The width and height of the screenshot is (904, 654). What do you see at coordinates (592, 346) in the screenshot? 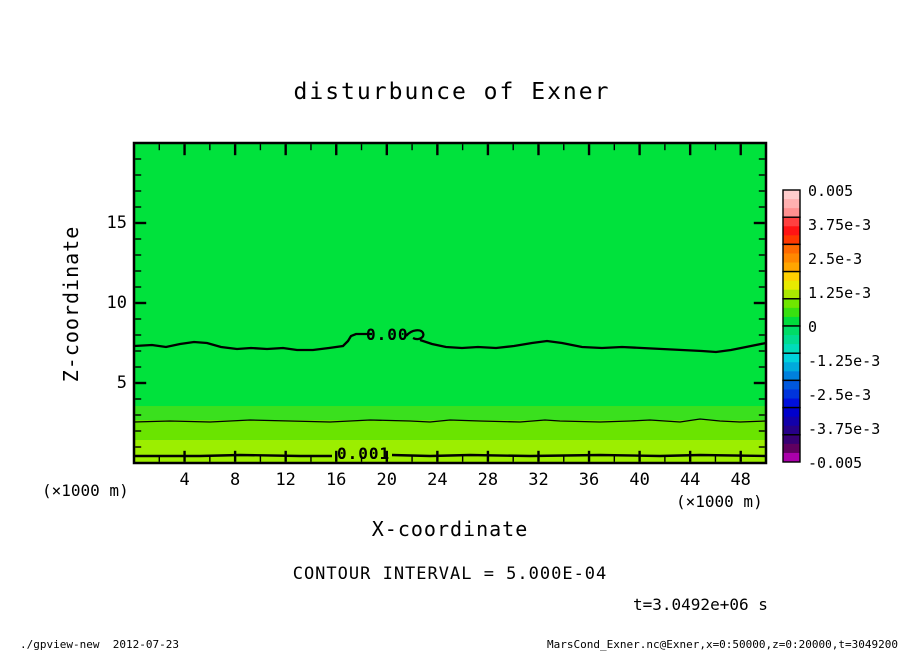
I see `zero-contour-line-right` at bounding box center [592, 346].